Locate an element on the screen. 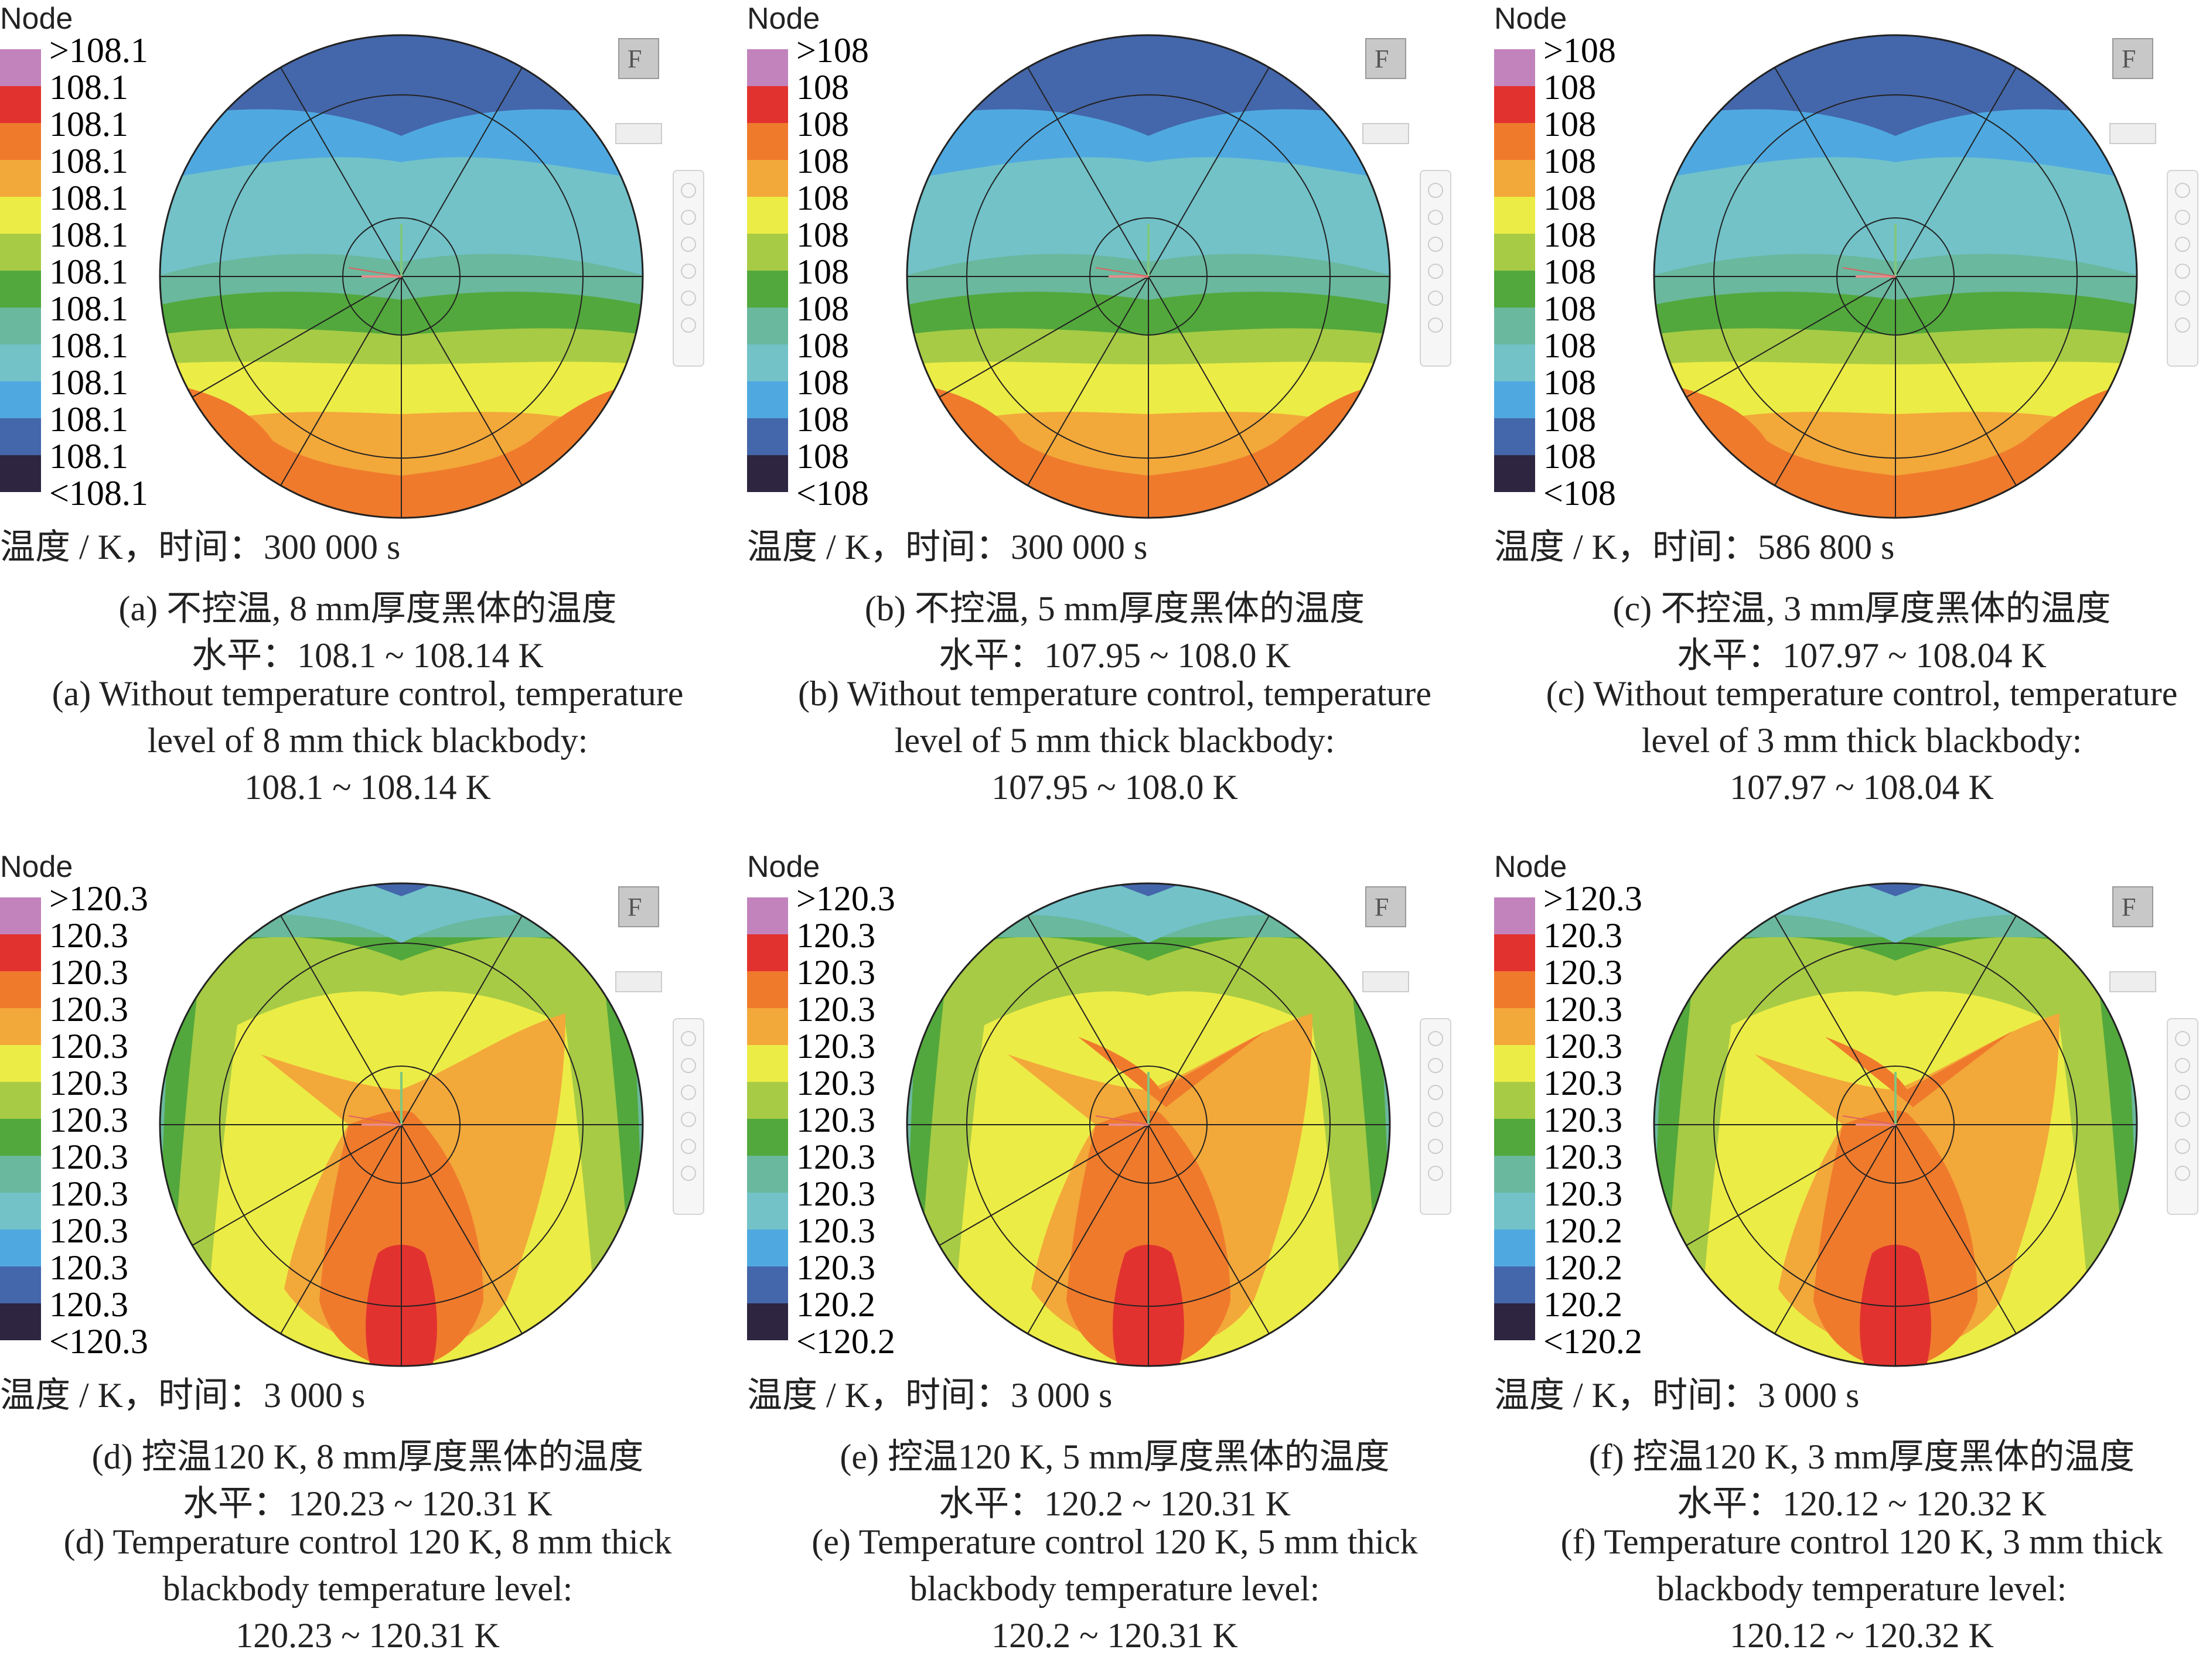 The width and height of the screenshot is (2206, 1680). legend-value: >108.1 is located at coordinates (98, 50).